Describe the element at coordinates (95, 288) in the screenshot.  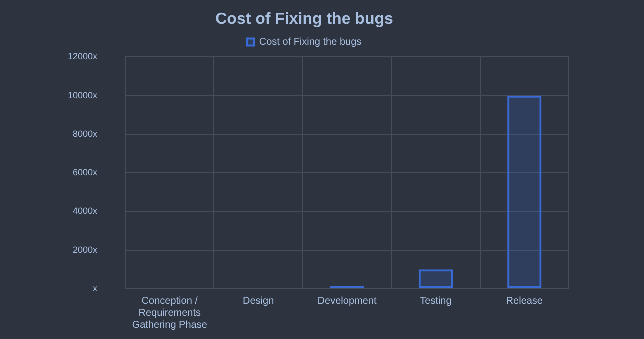
I see `y-tick-label: x` at that location.